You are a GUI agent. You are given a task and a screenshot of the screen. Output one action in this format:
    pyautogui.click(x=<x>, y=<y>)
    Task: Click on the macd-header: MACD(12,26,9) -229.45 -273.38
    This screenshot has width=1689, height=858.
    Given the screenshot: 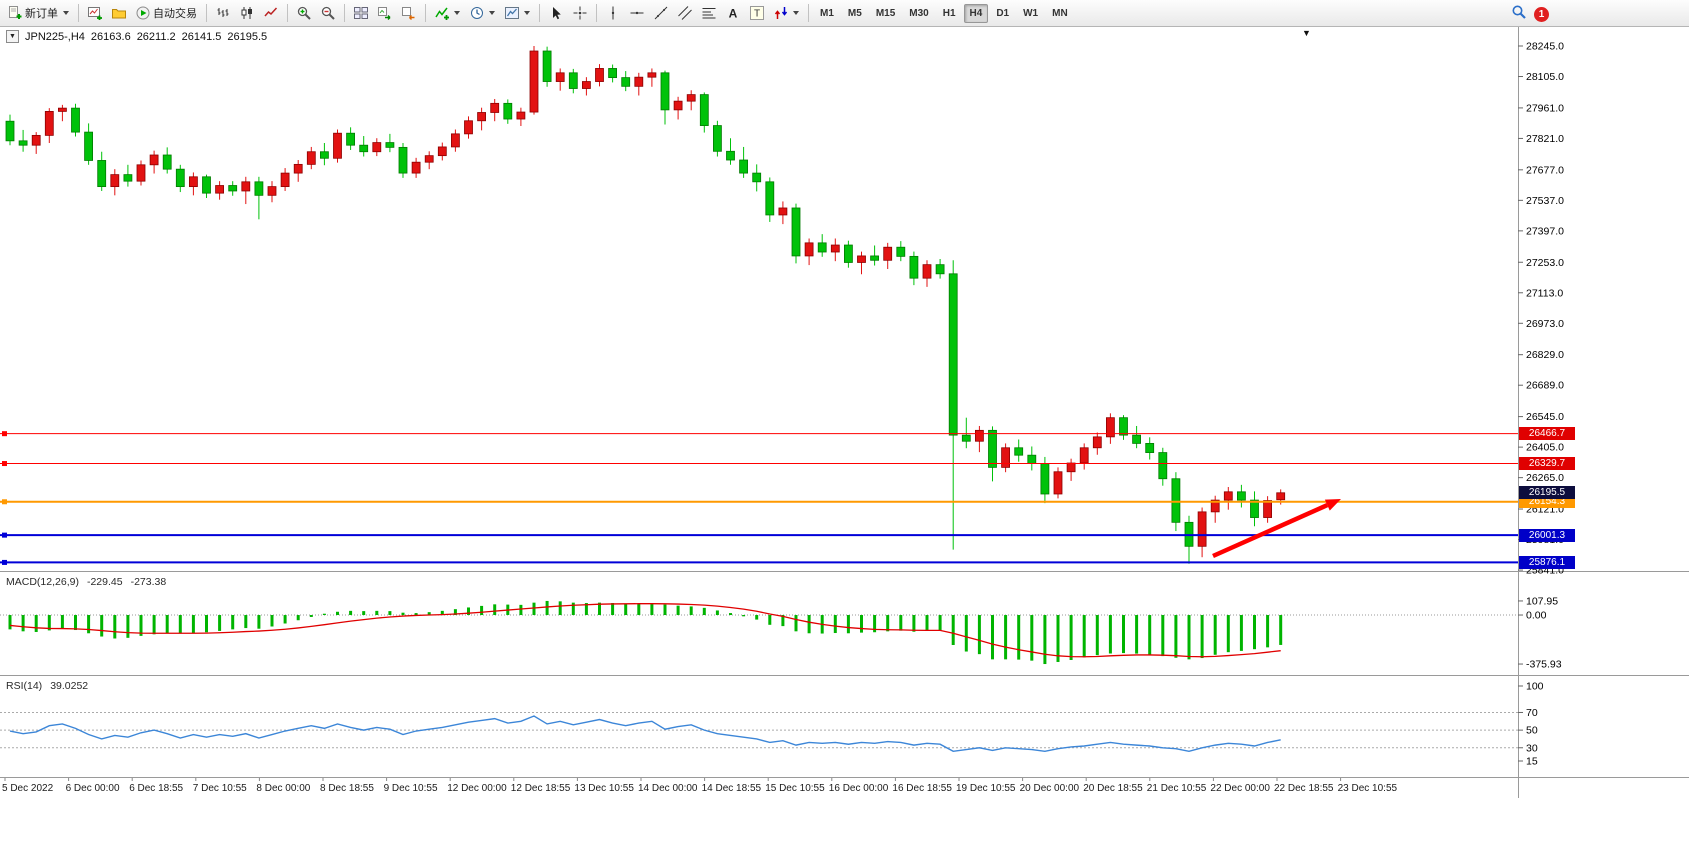 What is the action you would take?
    pyautogui.click(x=86, y=582)
    